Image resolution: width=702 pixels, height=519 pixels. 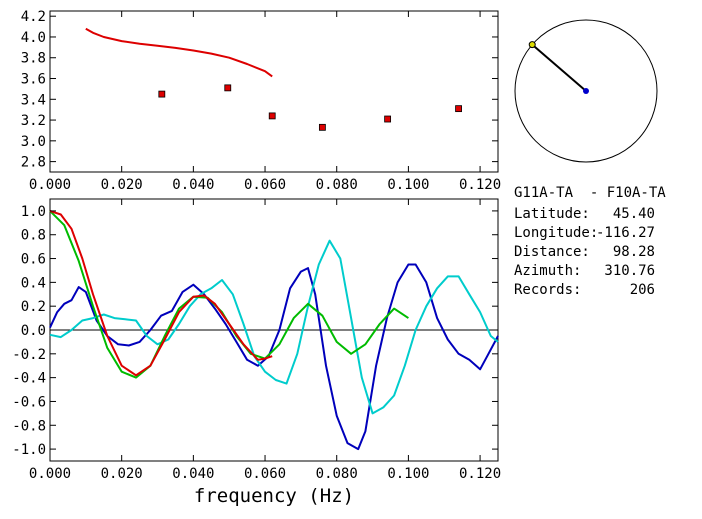 What do you see at coordinates (634, 252) in the screenshot?
I see `distance-value: 98.28` at bounding box center [634, 252].